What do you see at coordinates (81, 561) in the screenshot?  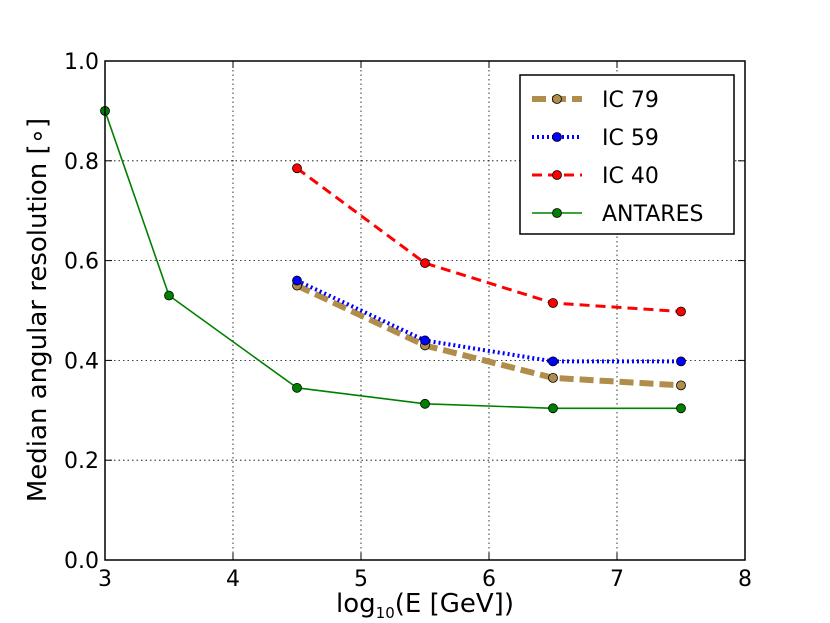 I see `y-tick-label: 0.0` at bounding box center [81, 561].